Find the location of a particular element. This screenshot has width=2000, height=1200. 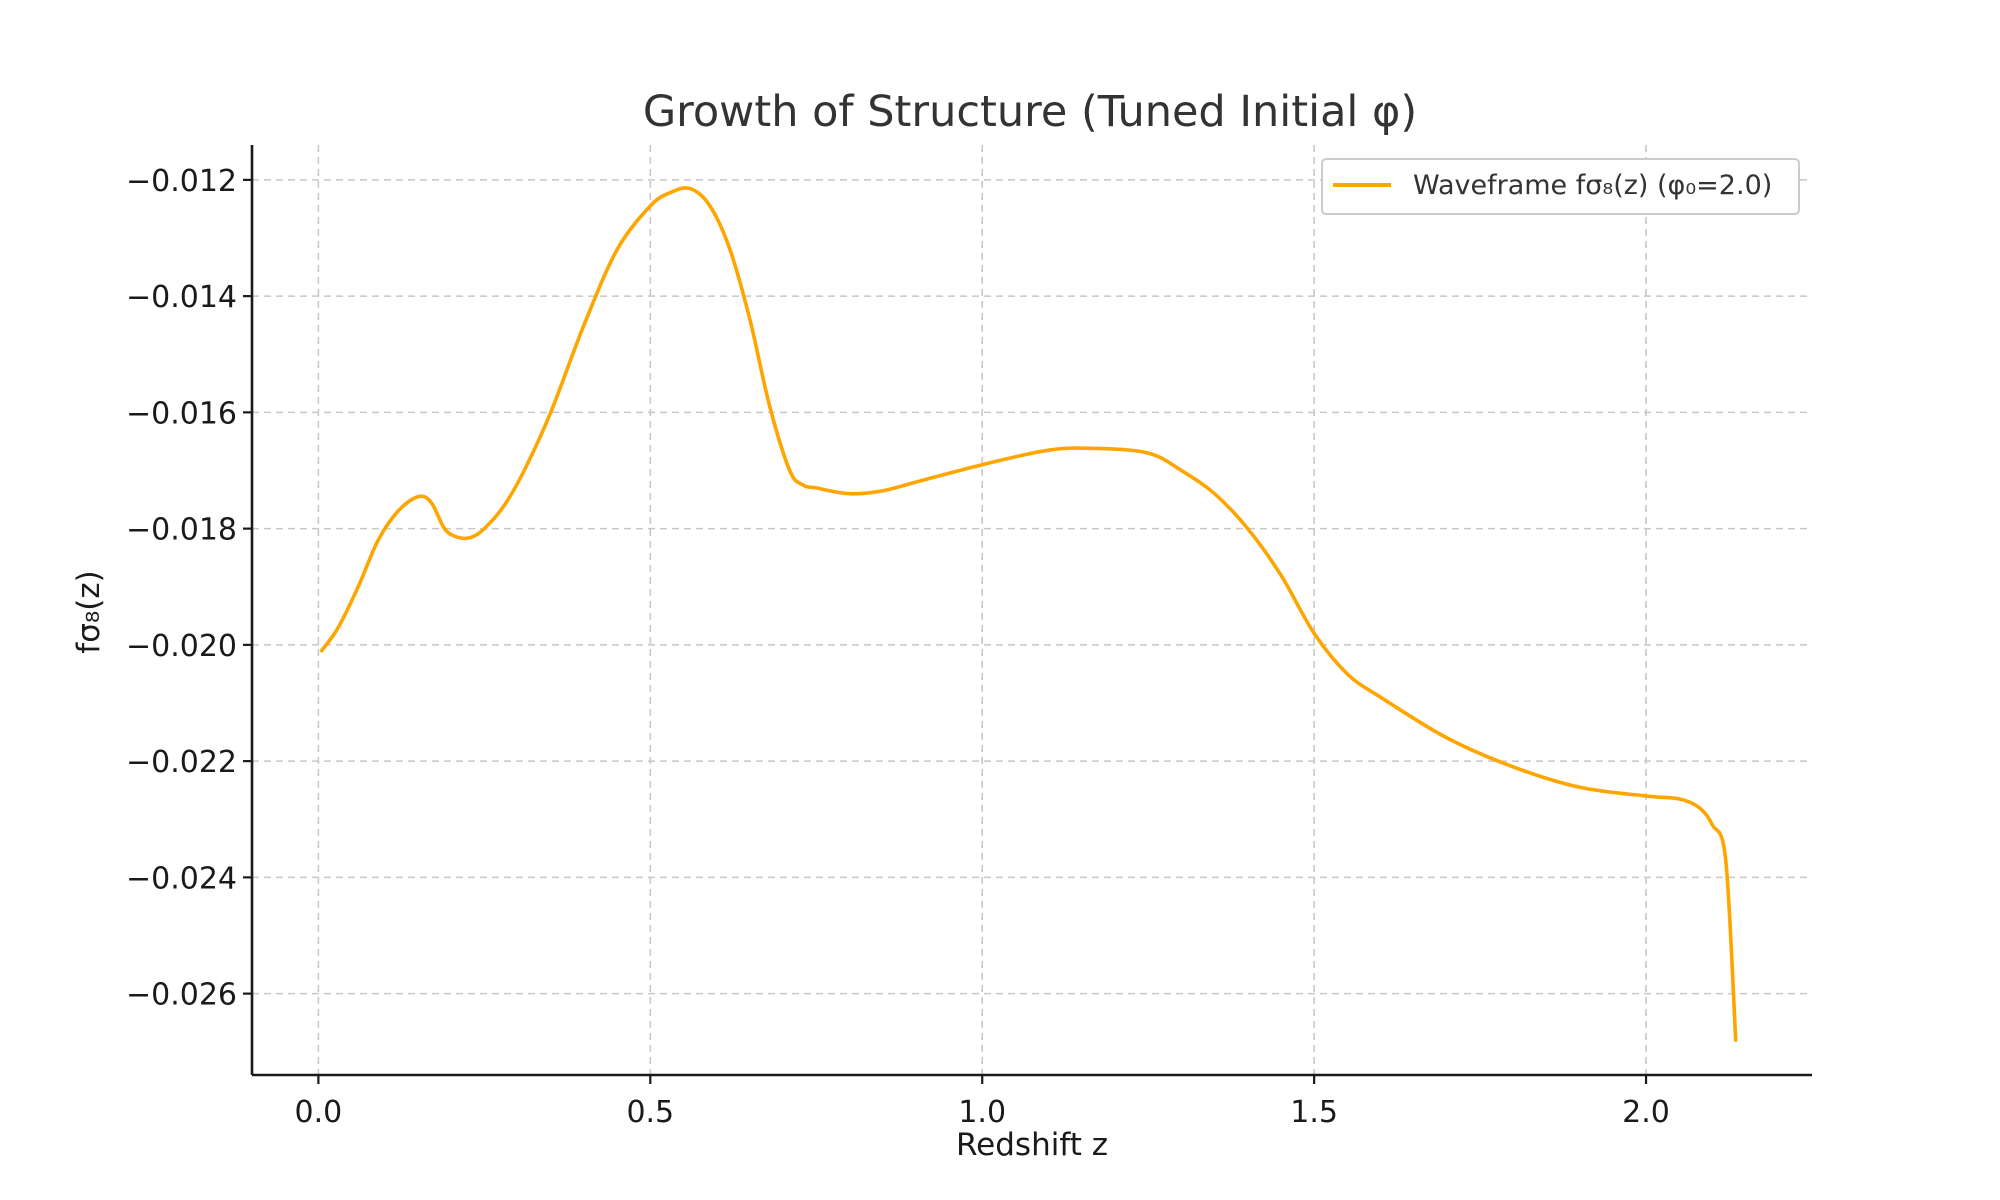

legend-box is located at coordinates (1560, 186).